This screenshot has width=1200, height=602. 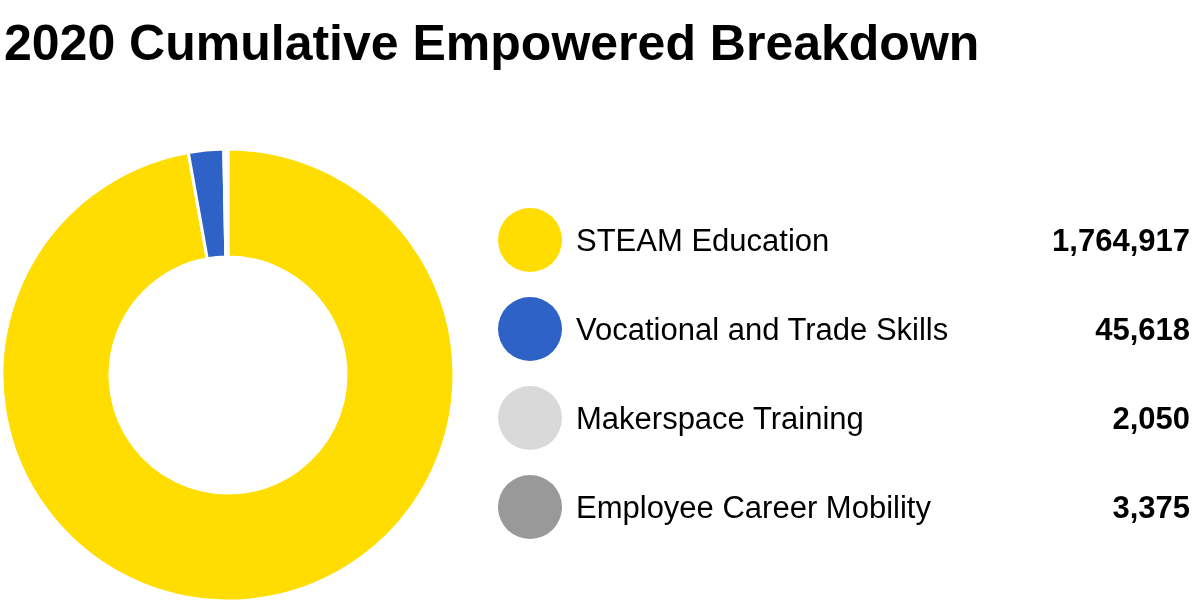 I want to click on legend-label: Vocational and Trade Skills, so click(x=762, y=329).